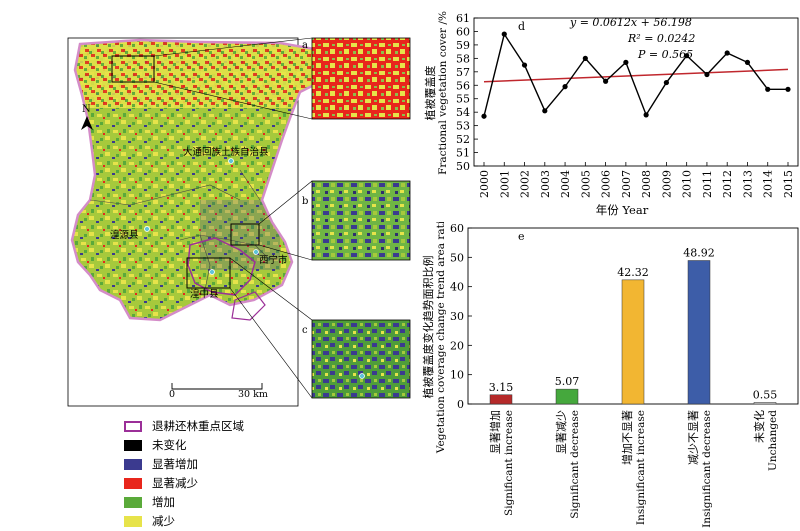  What do you see at coordinates (175, 464) in the screenshot?
I see `legend-label: 显著增加` at bounding box center [175, 464].